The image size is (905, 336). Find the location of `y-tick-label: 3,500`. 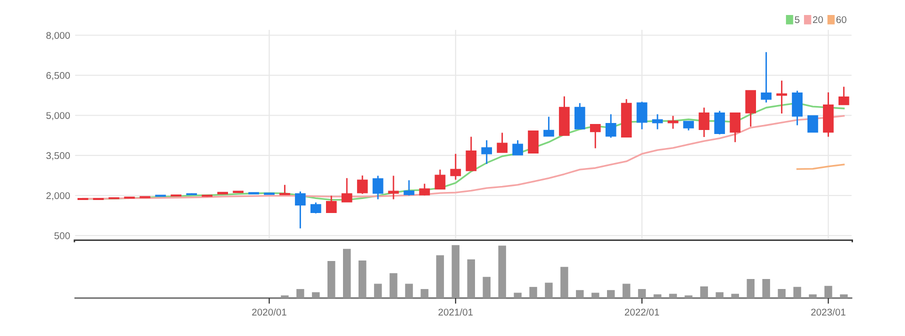

y-tick-label: 3,500 is located at coordinates (58, 156).